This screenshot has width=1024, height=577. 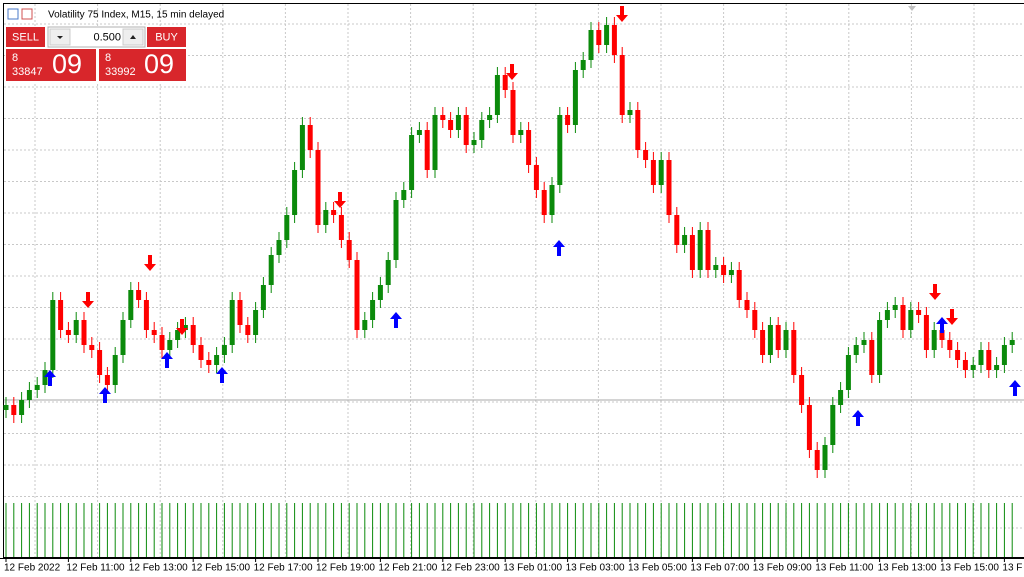 I want to click on x-tick-label: 13 Feb 09:00, so click(x=782, y=568).